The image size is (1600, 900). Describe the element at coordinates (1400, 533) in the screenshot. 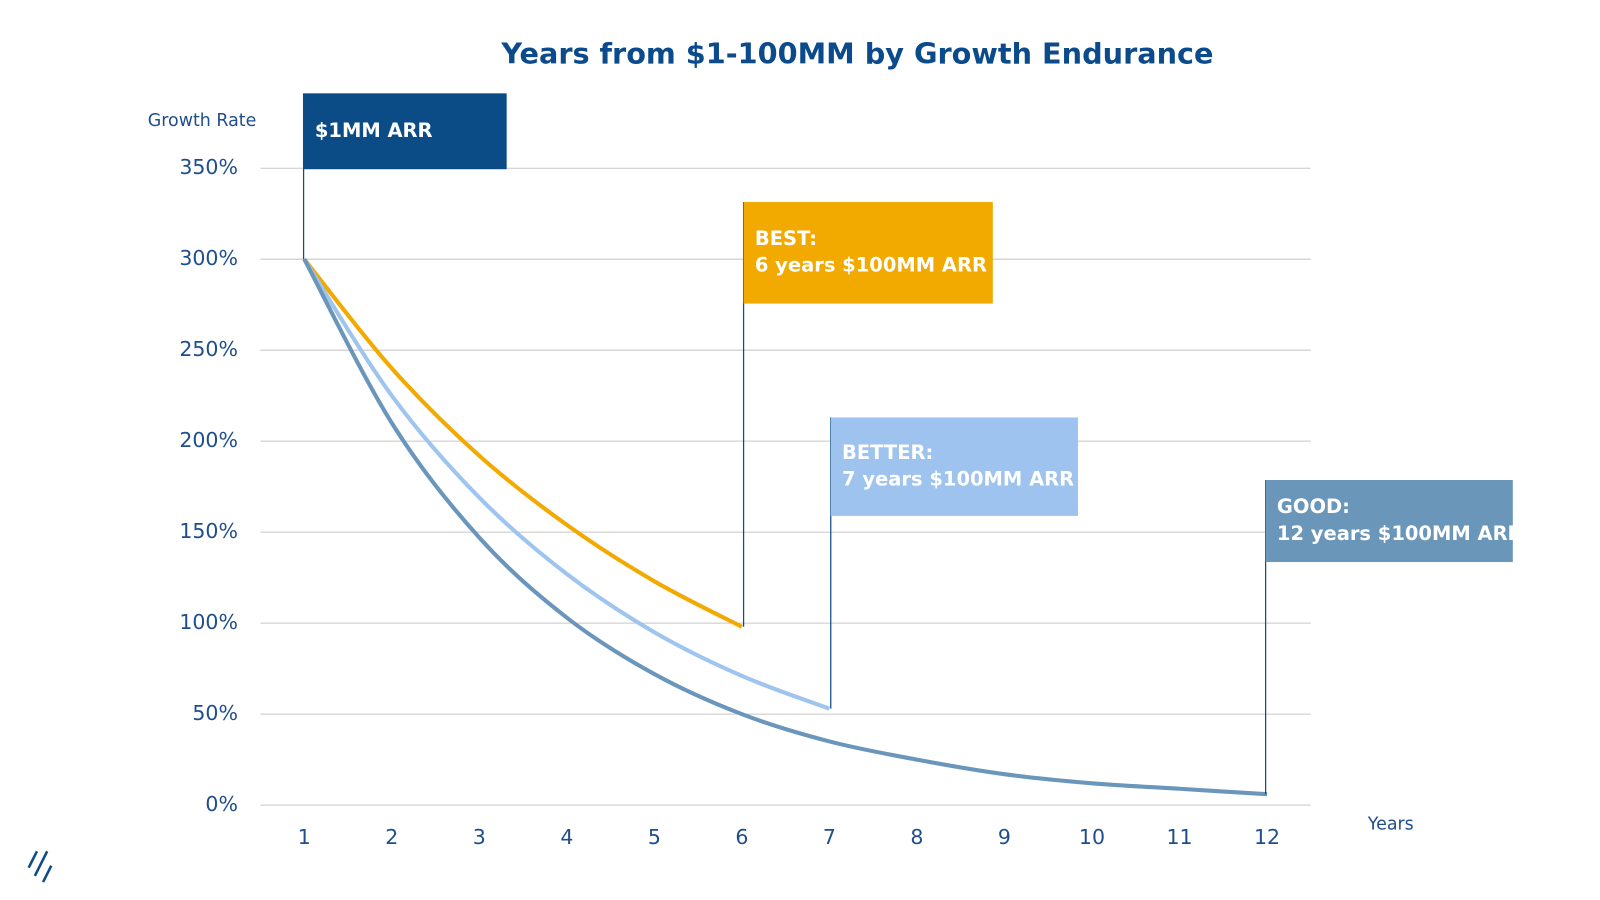

I see `annotation-text: 12 years $100MM ARR` at that location.